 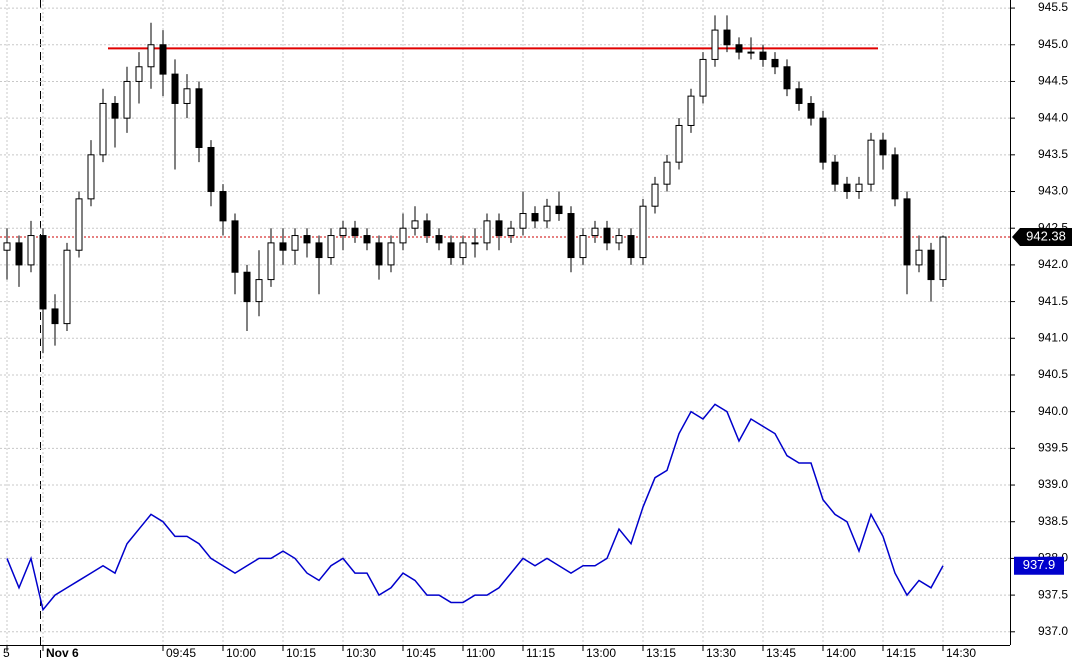 I want to click on last-price-label: 942.38, so click(x=1046, y=235).